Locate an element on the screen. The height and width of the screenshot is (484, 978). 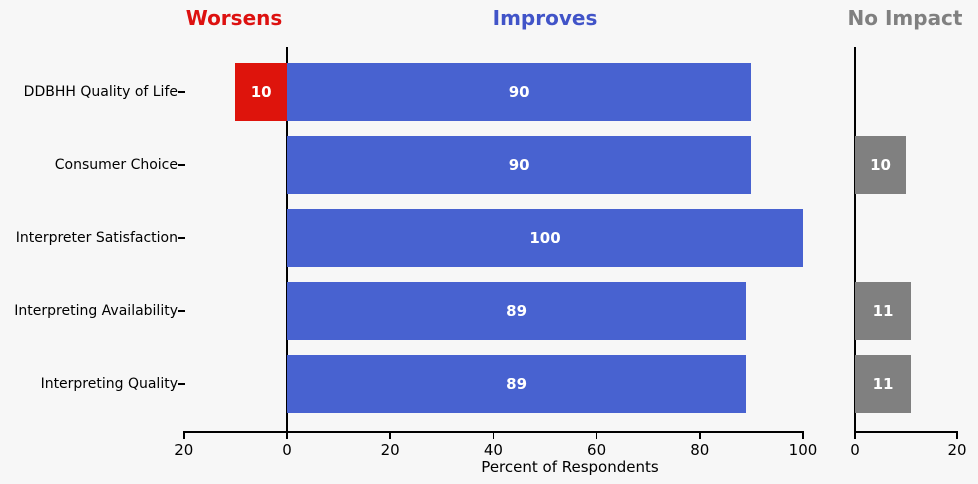
improves-bar: 100 is located at coordinates (545, 238).